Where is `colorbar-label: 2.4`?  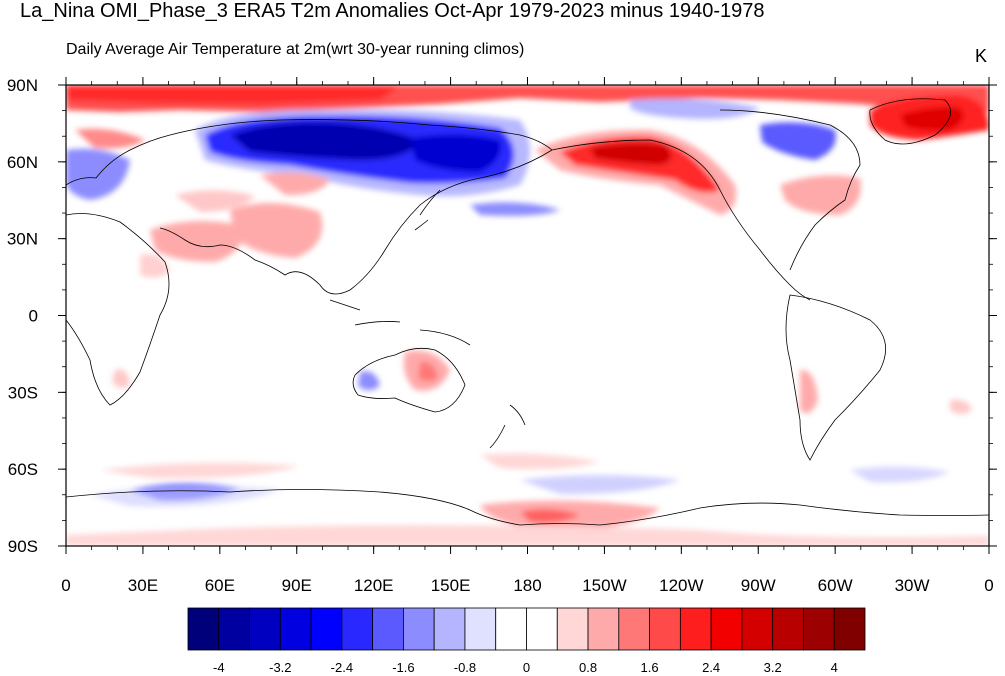
colorbar-label: 2.4 is located at coordinates (711, 667).